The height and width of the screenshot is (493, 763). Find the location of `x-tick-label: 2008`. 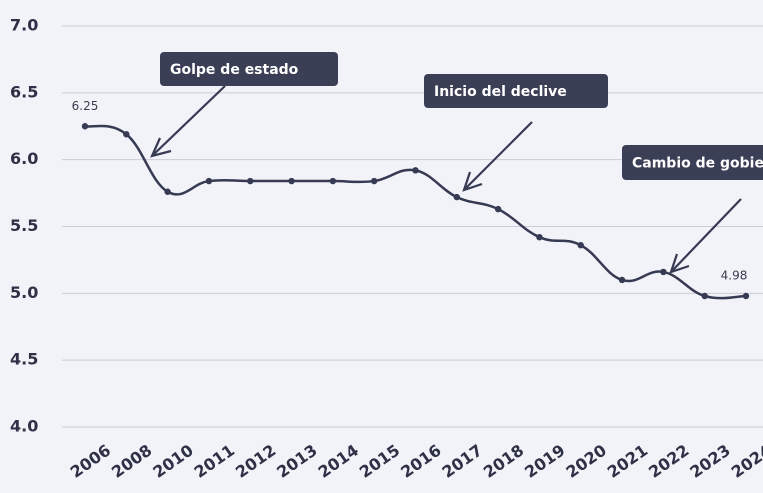

x-tick-label: 2008 is located at coordinates (131, 461).